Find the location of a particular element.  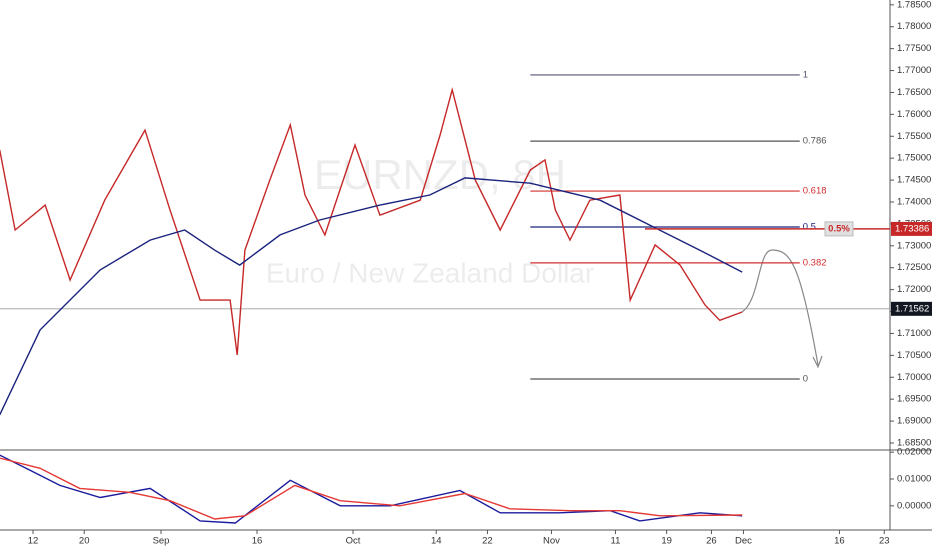

y-tick-label: 1.76500 is located at coordinates (914, 92).